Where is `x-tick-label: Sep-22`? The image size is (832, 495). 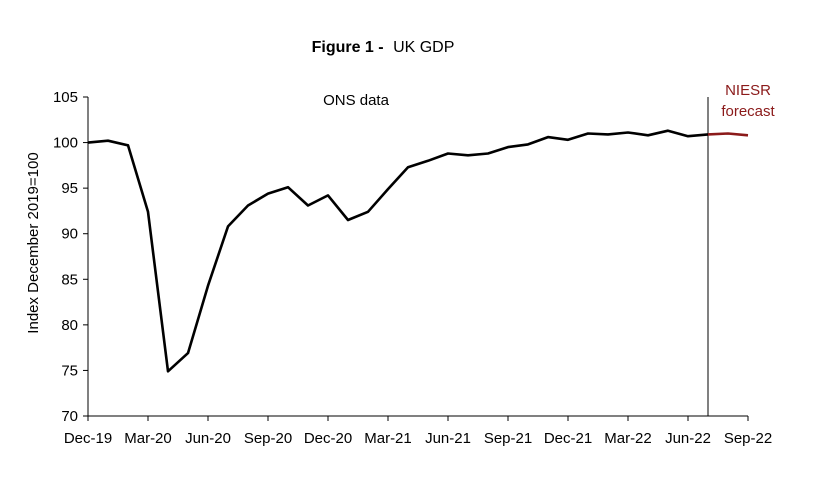
x-tick-label: Sep-22 is located at coordinates (748, 438).